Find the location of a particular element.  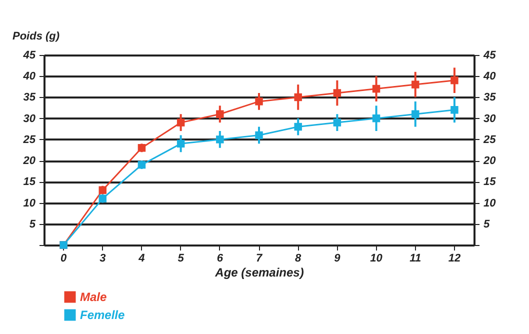

y-tick-label: 10 is located at coordinates (29, 203).